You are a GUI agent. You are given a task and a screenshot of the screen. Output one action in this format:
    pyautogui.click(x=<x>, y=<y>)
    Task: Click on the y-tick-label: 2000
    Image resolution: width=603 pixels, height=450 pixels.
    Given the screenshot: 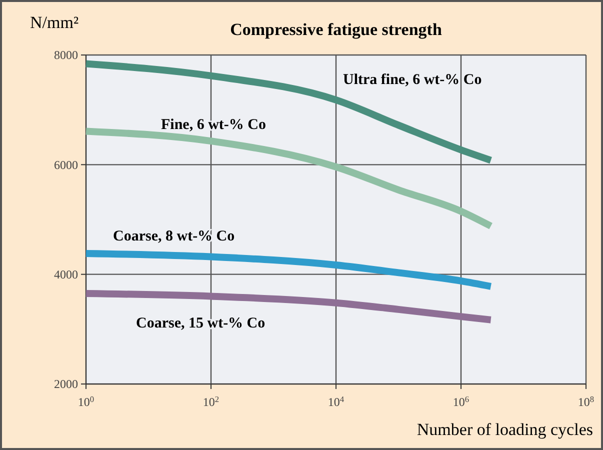 What is the action you would take?
    pyautogui.click(x=66, y=384)
    